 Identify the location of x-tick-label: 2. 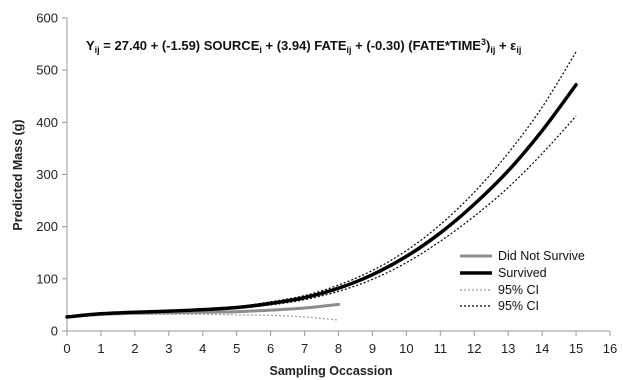
(134, 348).